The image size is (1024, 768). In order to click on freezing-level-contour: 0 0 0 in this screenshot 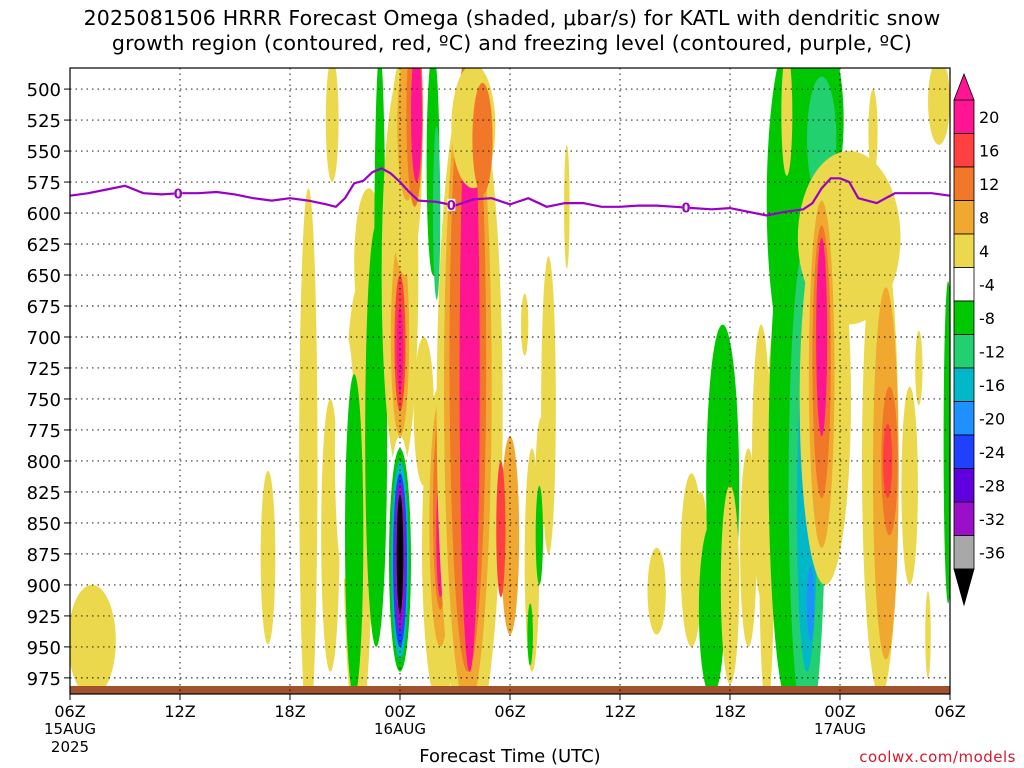, I will do `click(510, 192)`.